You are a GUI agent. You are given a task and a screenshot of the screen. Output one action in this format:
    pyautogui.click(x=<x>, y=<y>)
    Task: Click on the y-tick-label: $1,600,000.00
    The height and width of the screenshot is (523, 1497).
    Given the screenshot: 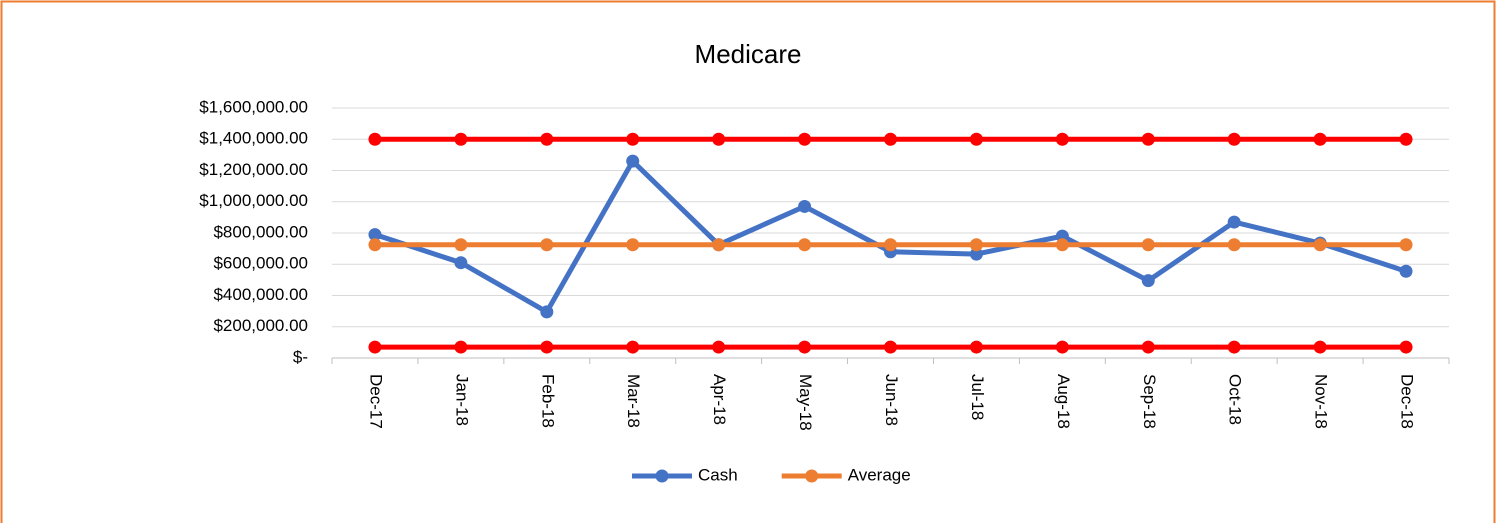 What is the action you would take?
    pyautogui.click(x=253, y=106)
    